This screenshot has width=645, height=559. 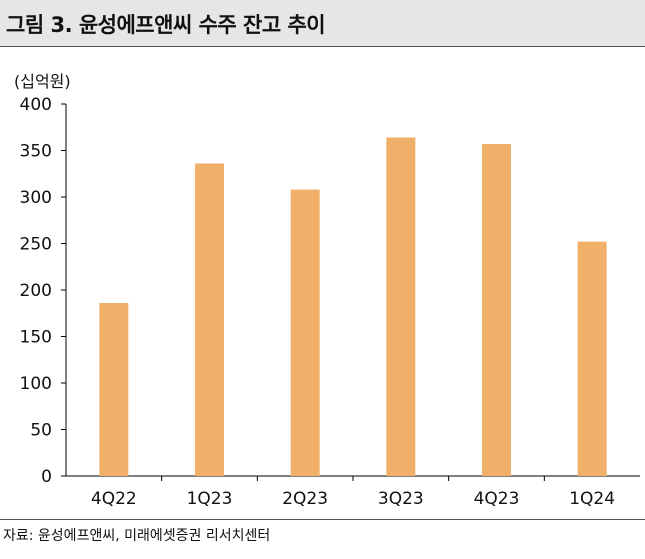 I want to click on y-tick-label: 100, so click(x=36, y=384).